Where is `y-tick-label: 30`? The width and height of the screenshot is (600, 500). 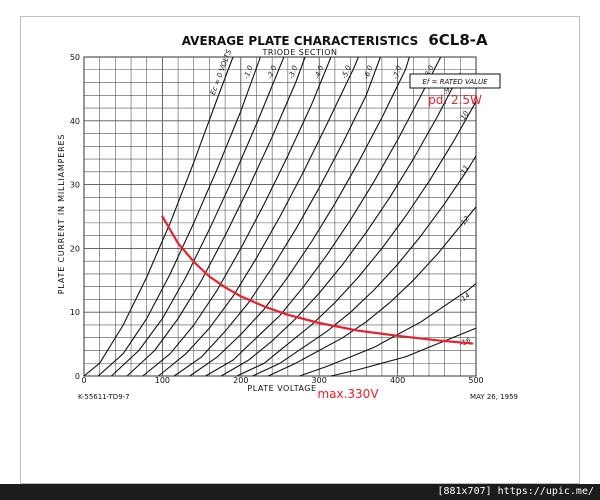
y-tick-label: 30 is located at coordinates (75, 185).